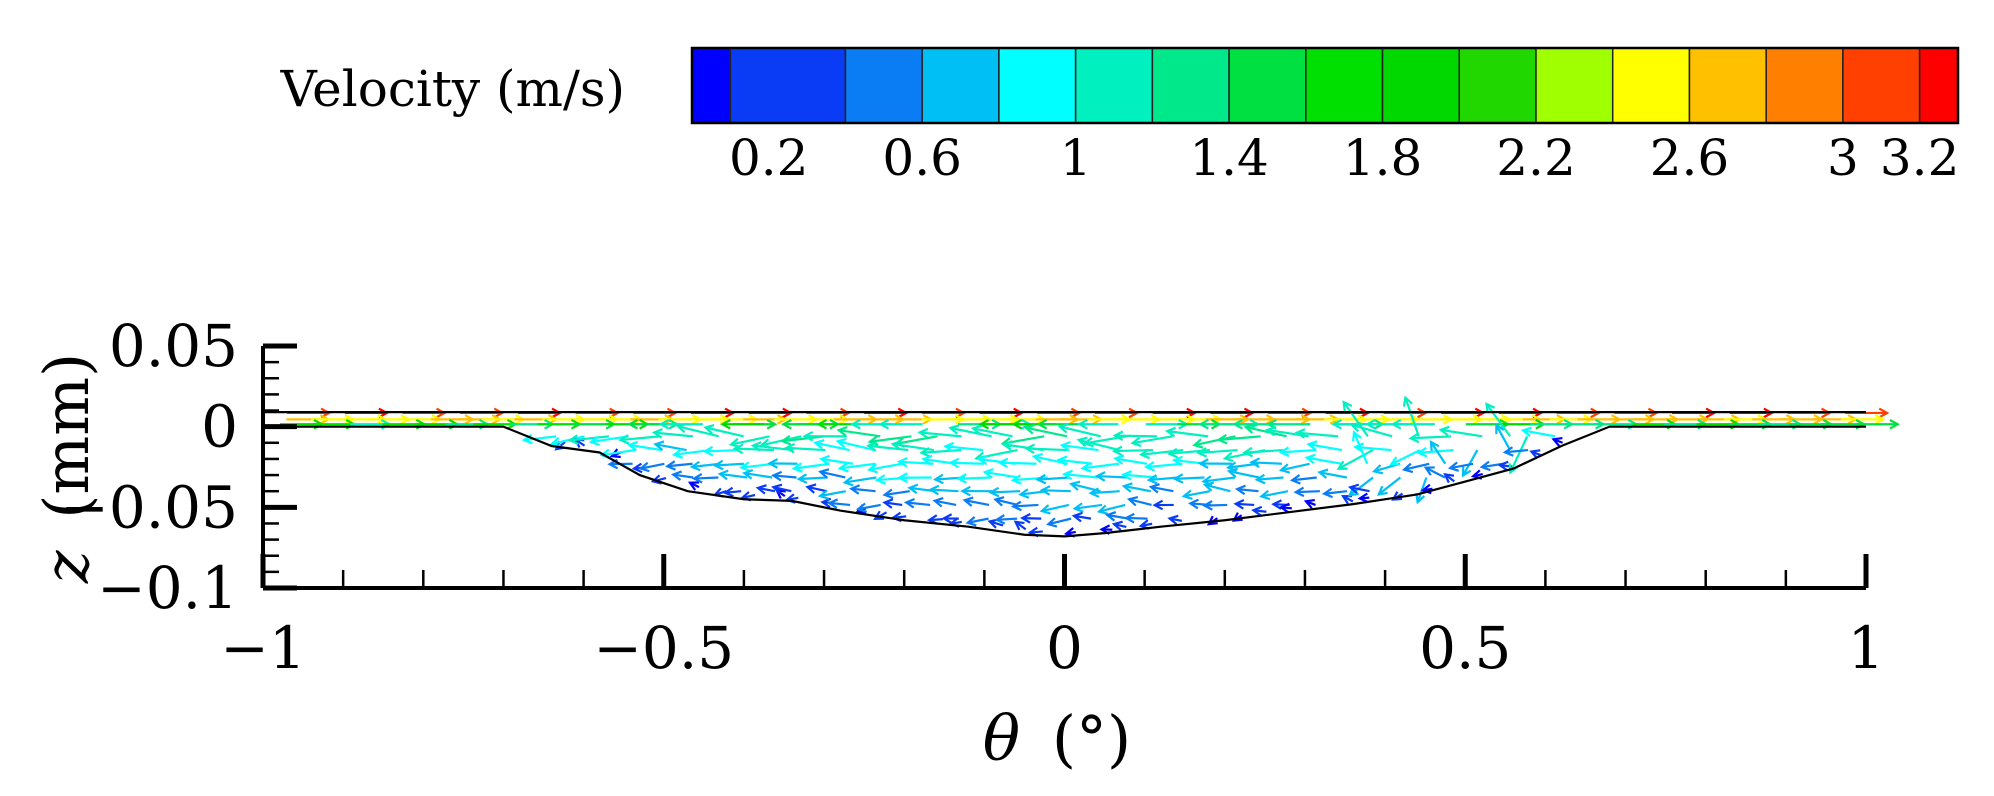 The image size is (1994, 796). I want to click on y-tick-label: 0.05, so click(173, 346).